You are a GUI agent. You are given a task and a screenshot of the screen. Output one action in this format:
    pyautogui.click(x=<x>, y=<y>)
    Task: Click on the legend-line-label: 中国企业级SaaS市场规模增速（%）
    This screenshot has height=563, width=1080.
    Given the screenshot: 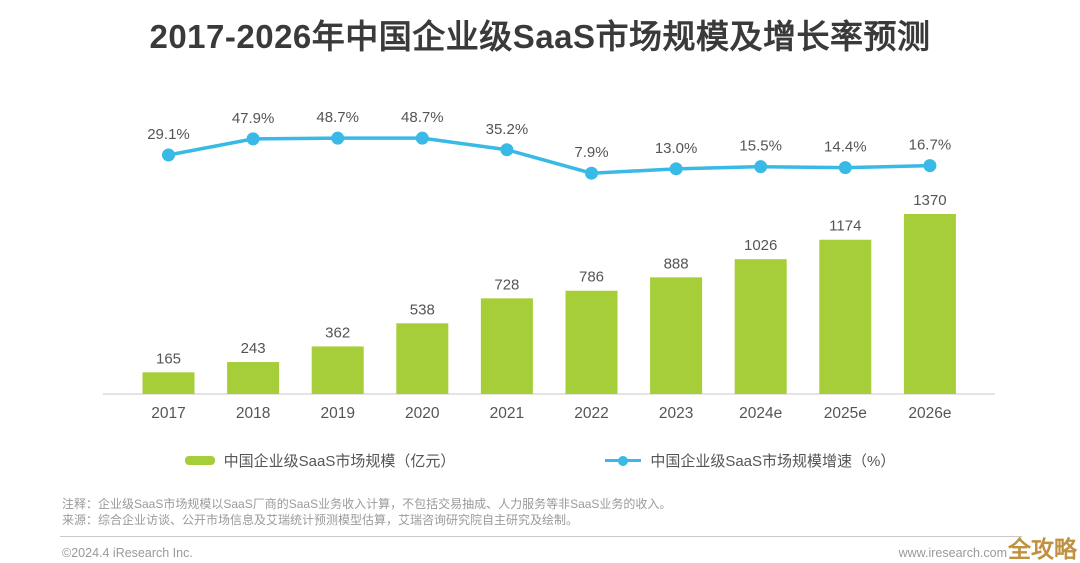 What is the action you would take?
    pyautogui.click(x=773, y=461)
    